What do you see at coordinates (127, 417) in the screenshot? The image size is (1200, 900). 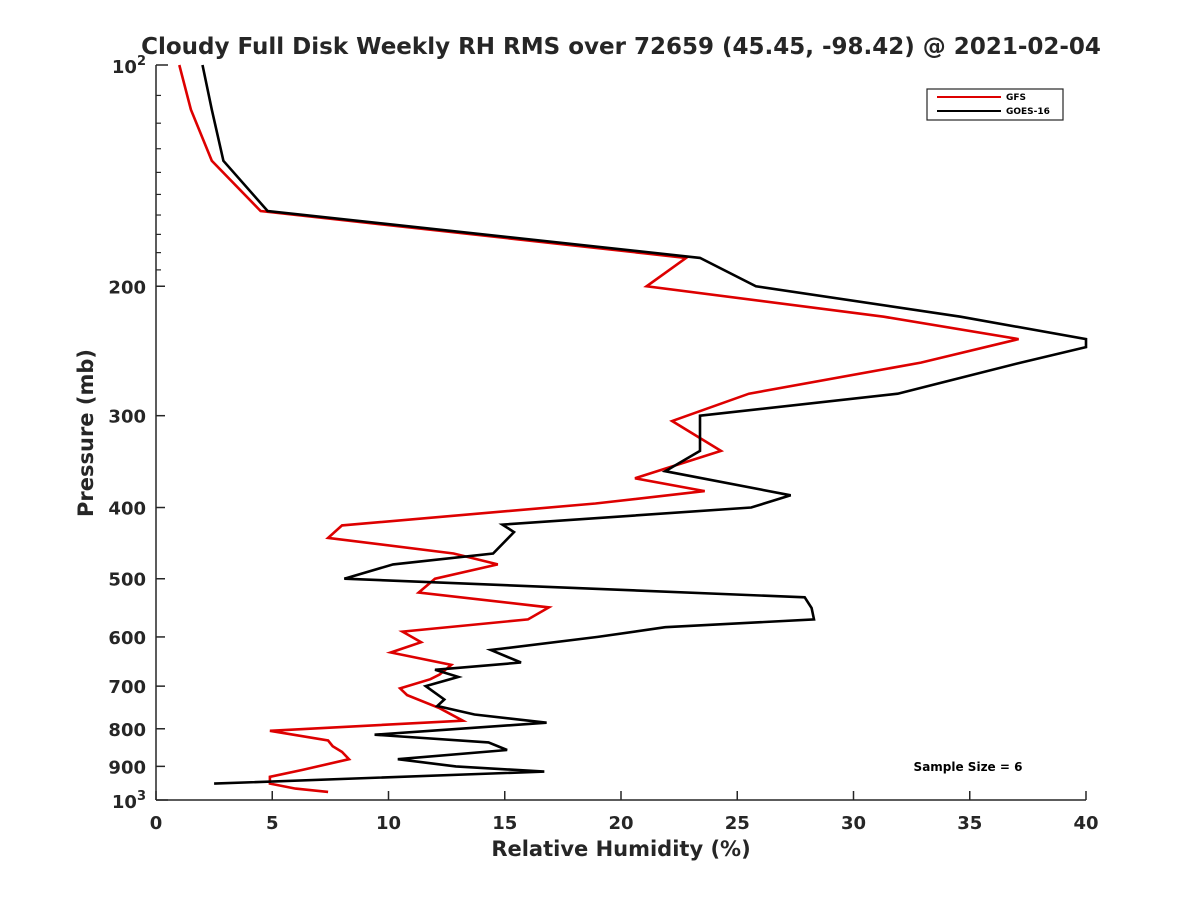 I see `y-tick-label: 300` at bounding box center [127, 417].